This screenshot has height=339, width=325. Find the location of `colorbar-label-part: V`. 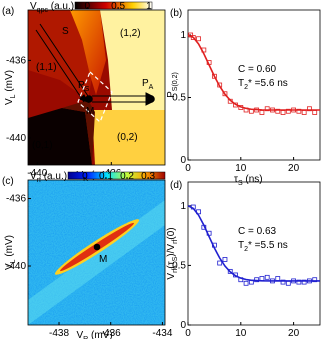

colorbar-label-part: V is located at coordinates (33, 6).